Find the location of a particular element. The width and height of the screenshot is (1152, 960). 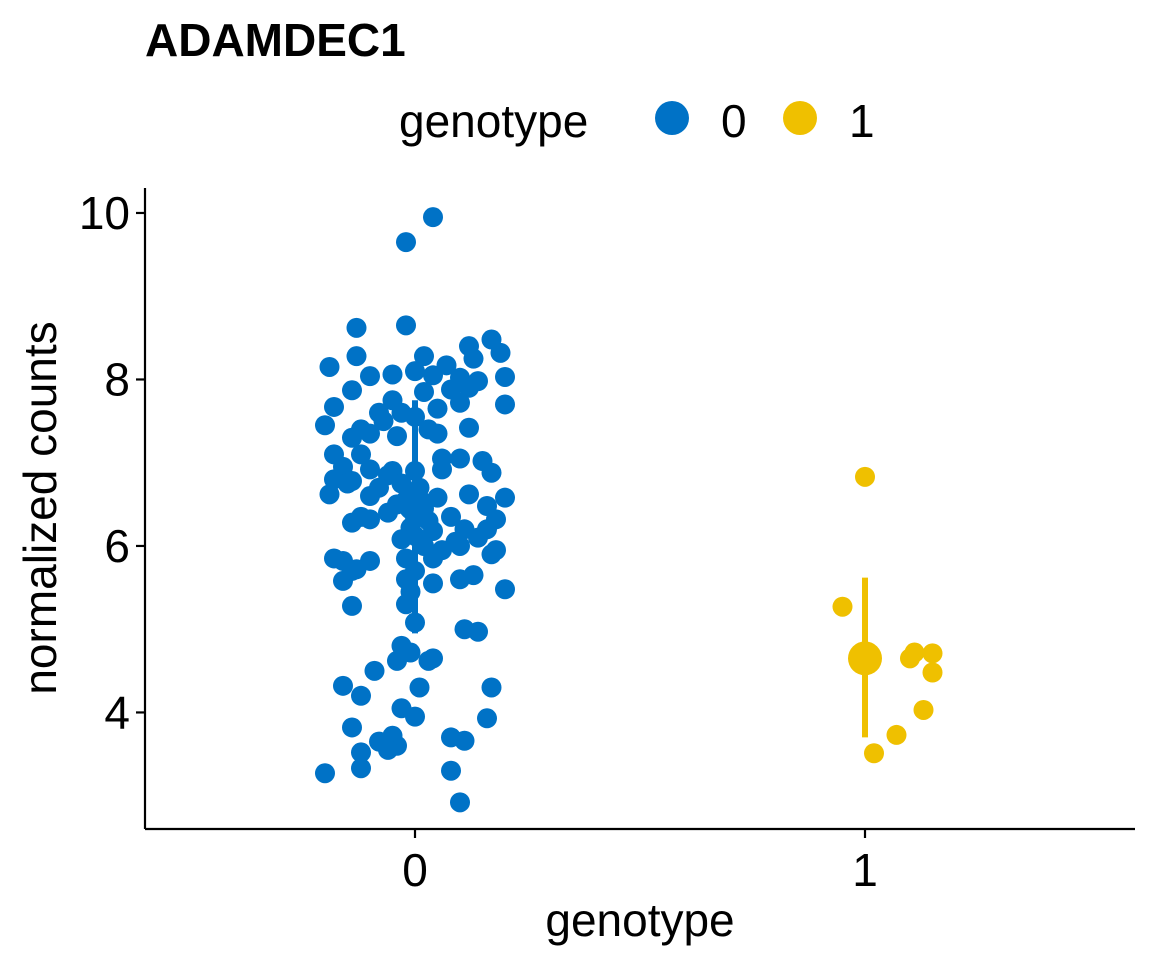

x-tick-label: 0 is located at coordinates (415, 870).